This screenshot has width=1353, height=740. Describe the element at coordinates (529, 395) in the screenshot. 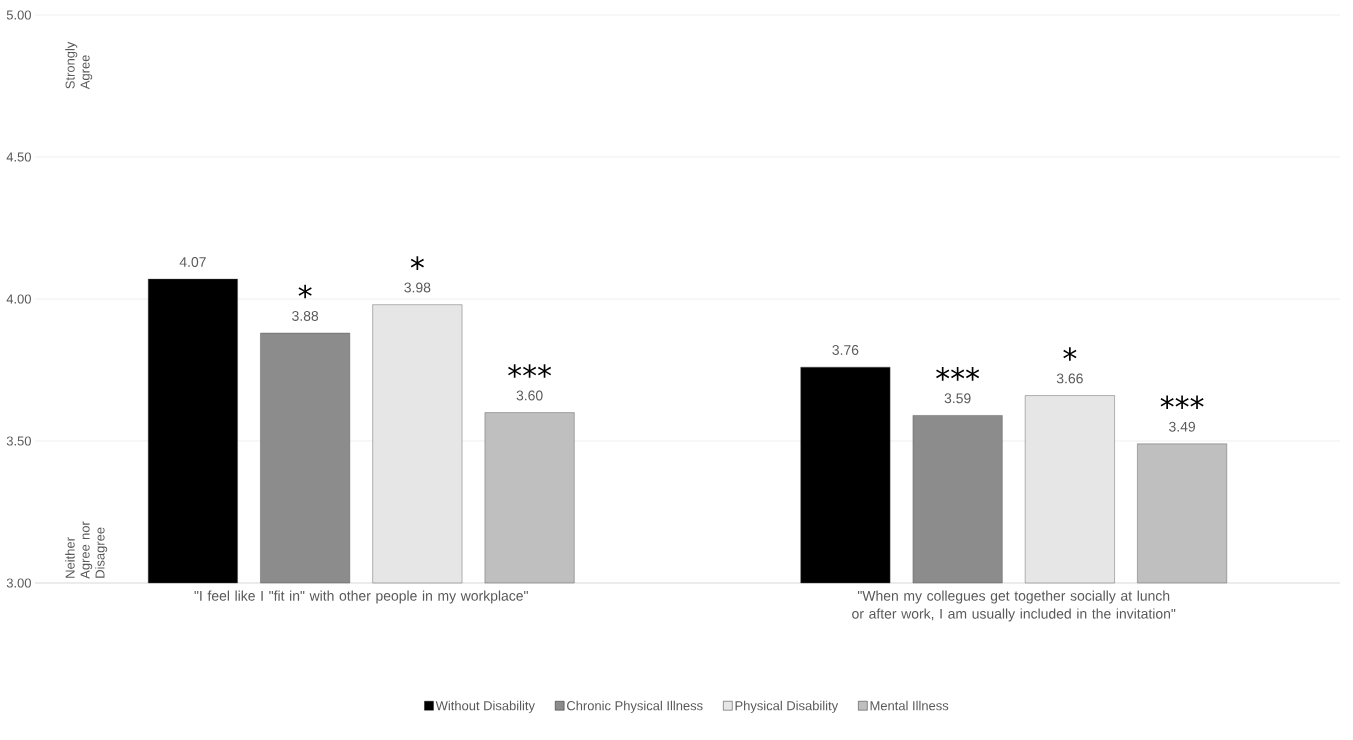

I see `data-label: 3.60` at that location.